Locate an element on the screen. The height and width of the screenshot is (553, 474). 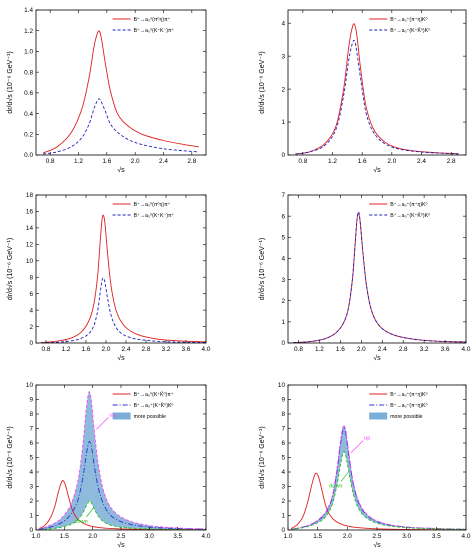
legend-entry: B⁺→a₀⁰(K⁺K̄⁰)π⁺ is located at coordinates (154, 394).